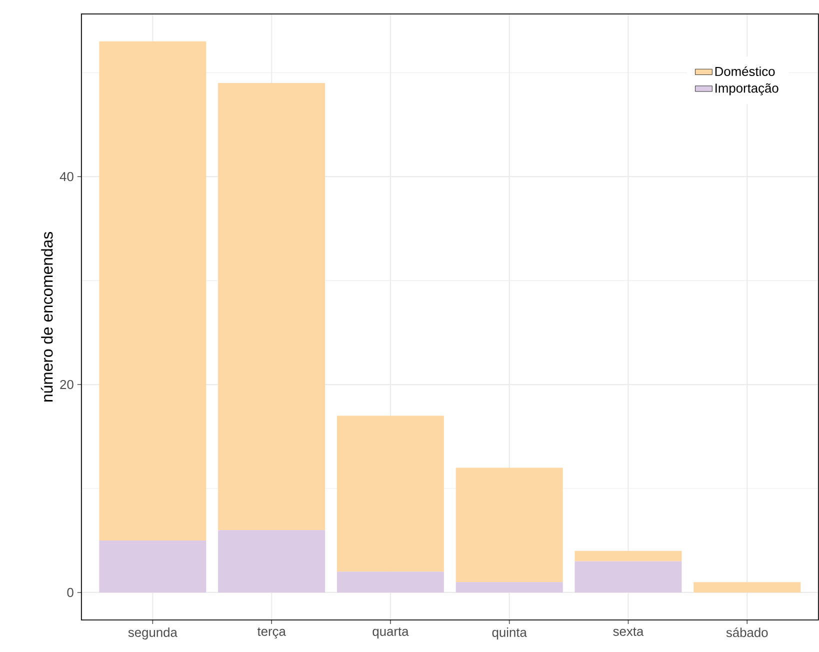 This screenshot has height=652, width=819. Describe the element at coordinates (509, 634) in the screenshot. I see `x-tick-label: quinta` at that location.